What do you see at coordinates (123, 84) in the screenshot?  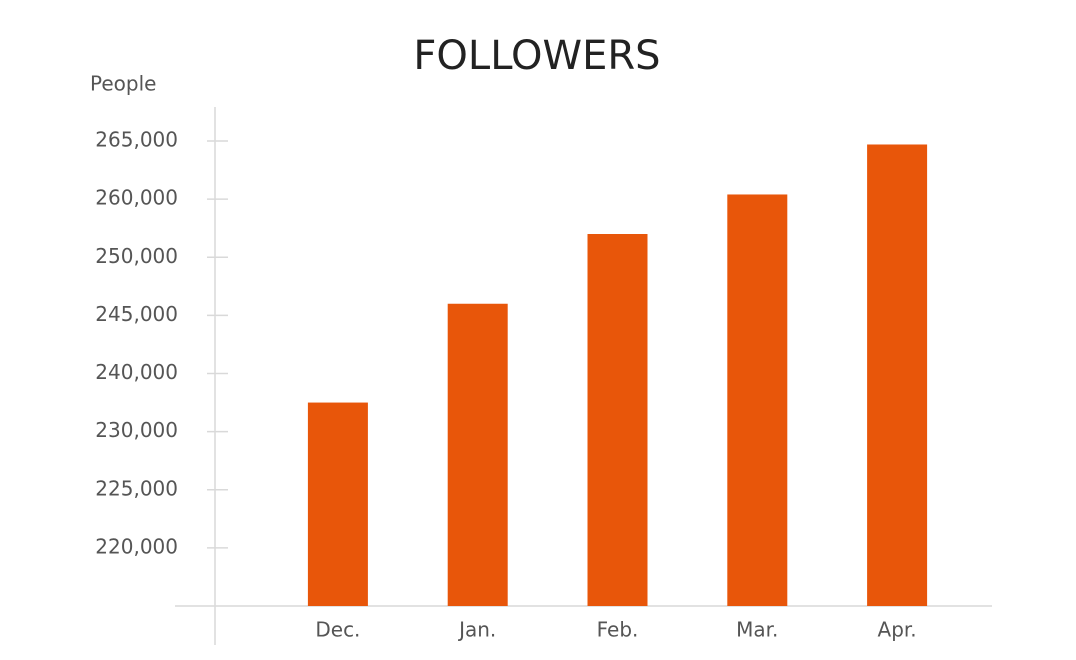 I see `y-axis-label: People` at bounding box center [123, 84].